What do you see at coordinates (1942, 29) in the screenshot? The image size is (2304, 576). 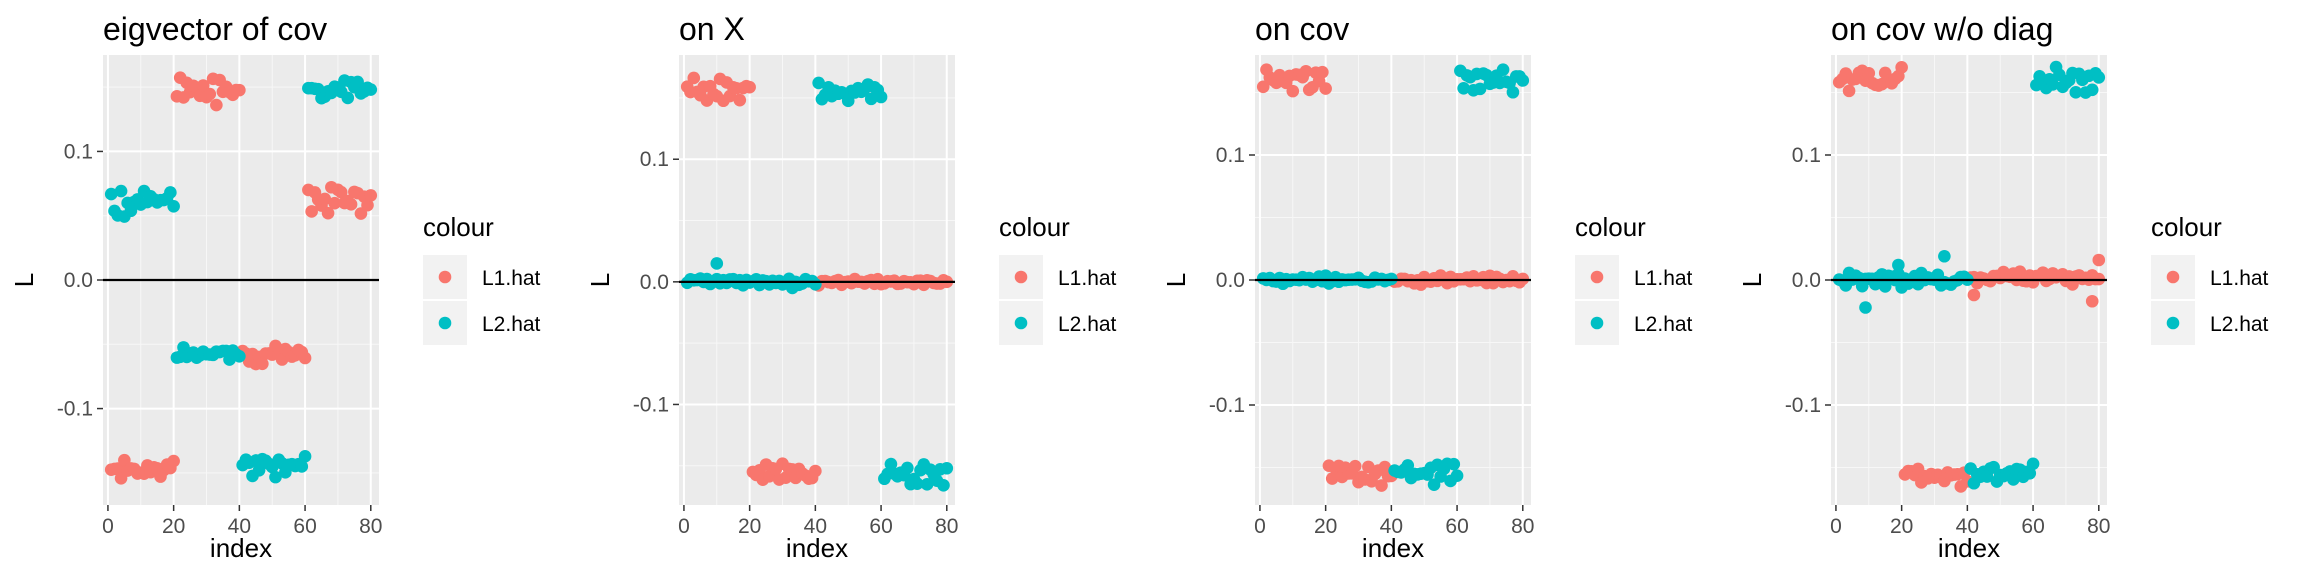 I see `chart-title: on cov w/o diag` at bounding box center [1942, 29].